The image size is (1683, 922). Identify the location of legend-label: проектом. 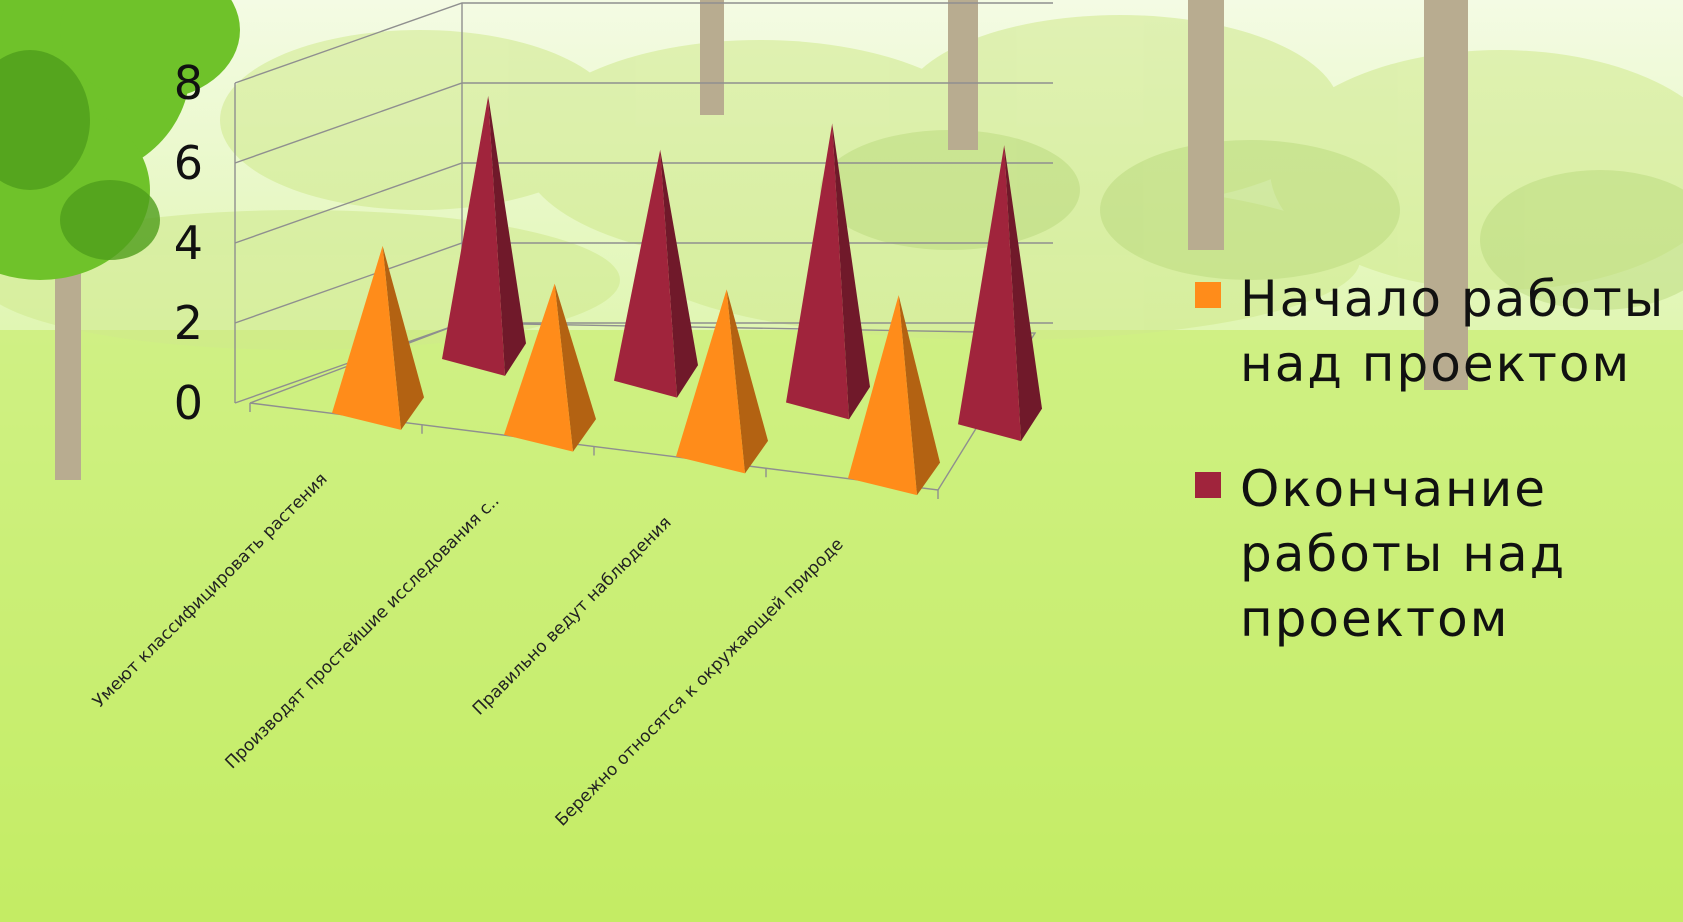
(1374, 619).